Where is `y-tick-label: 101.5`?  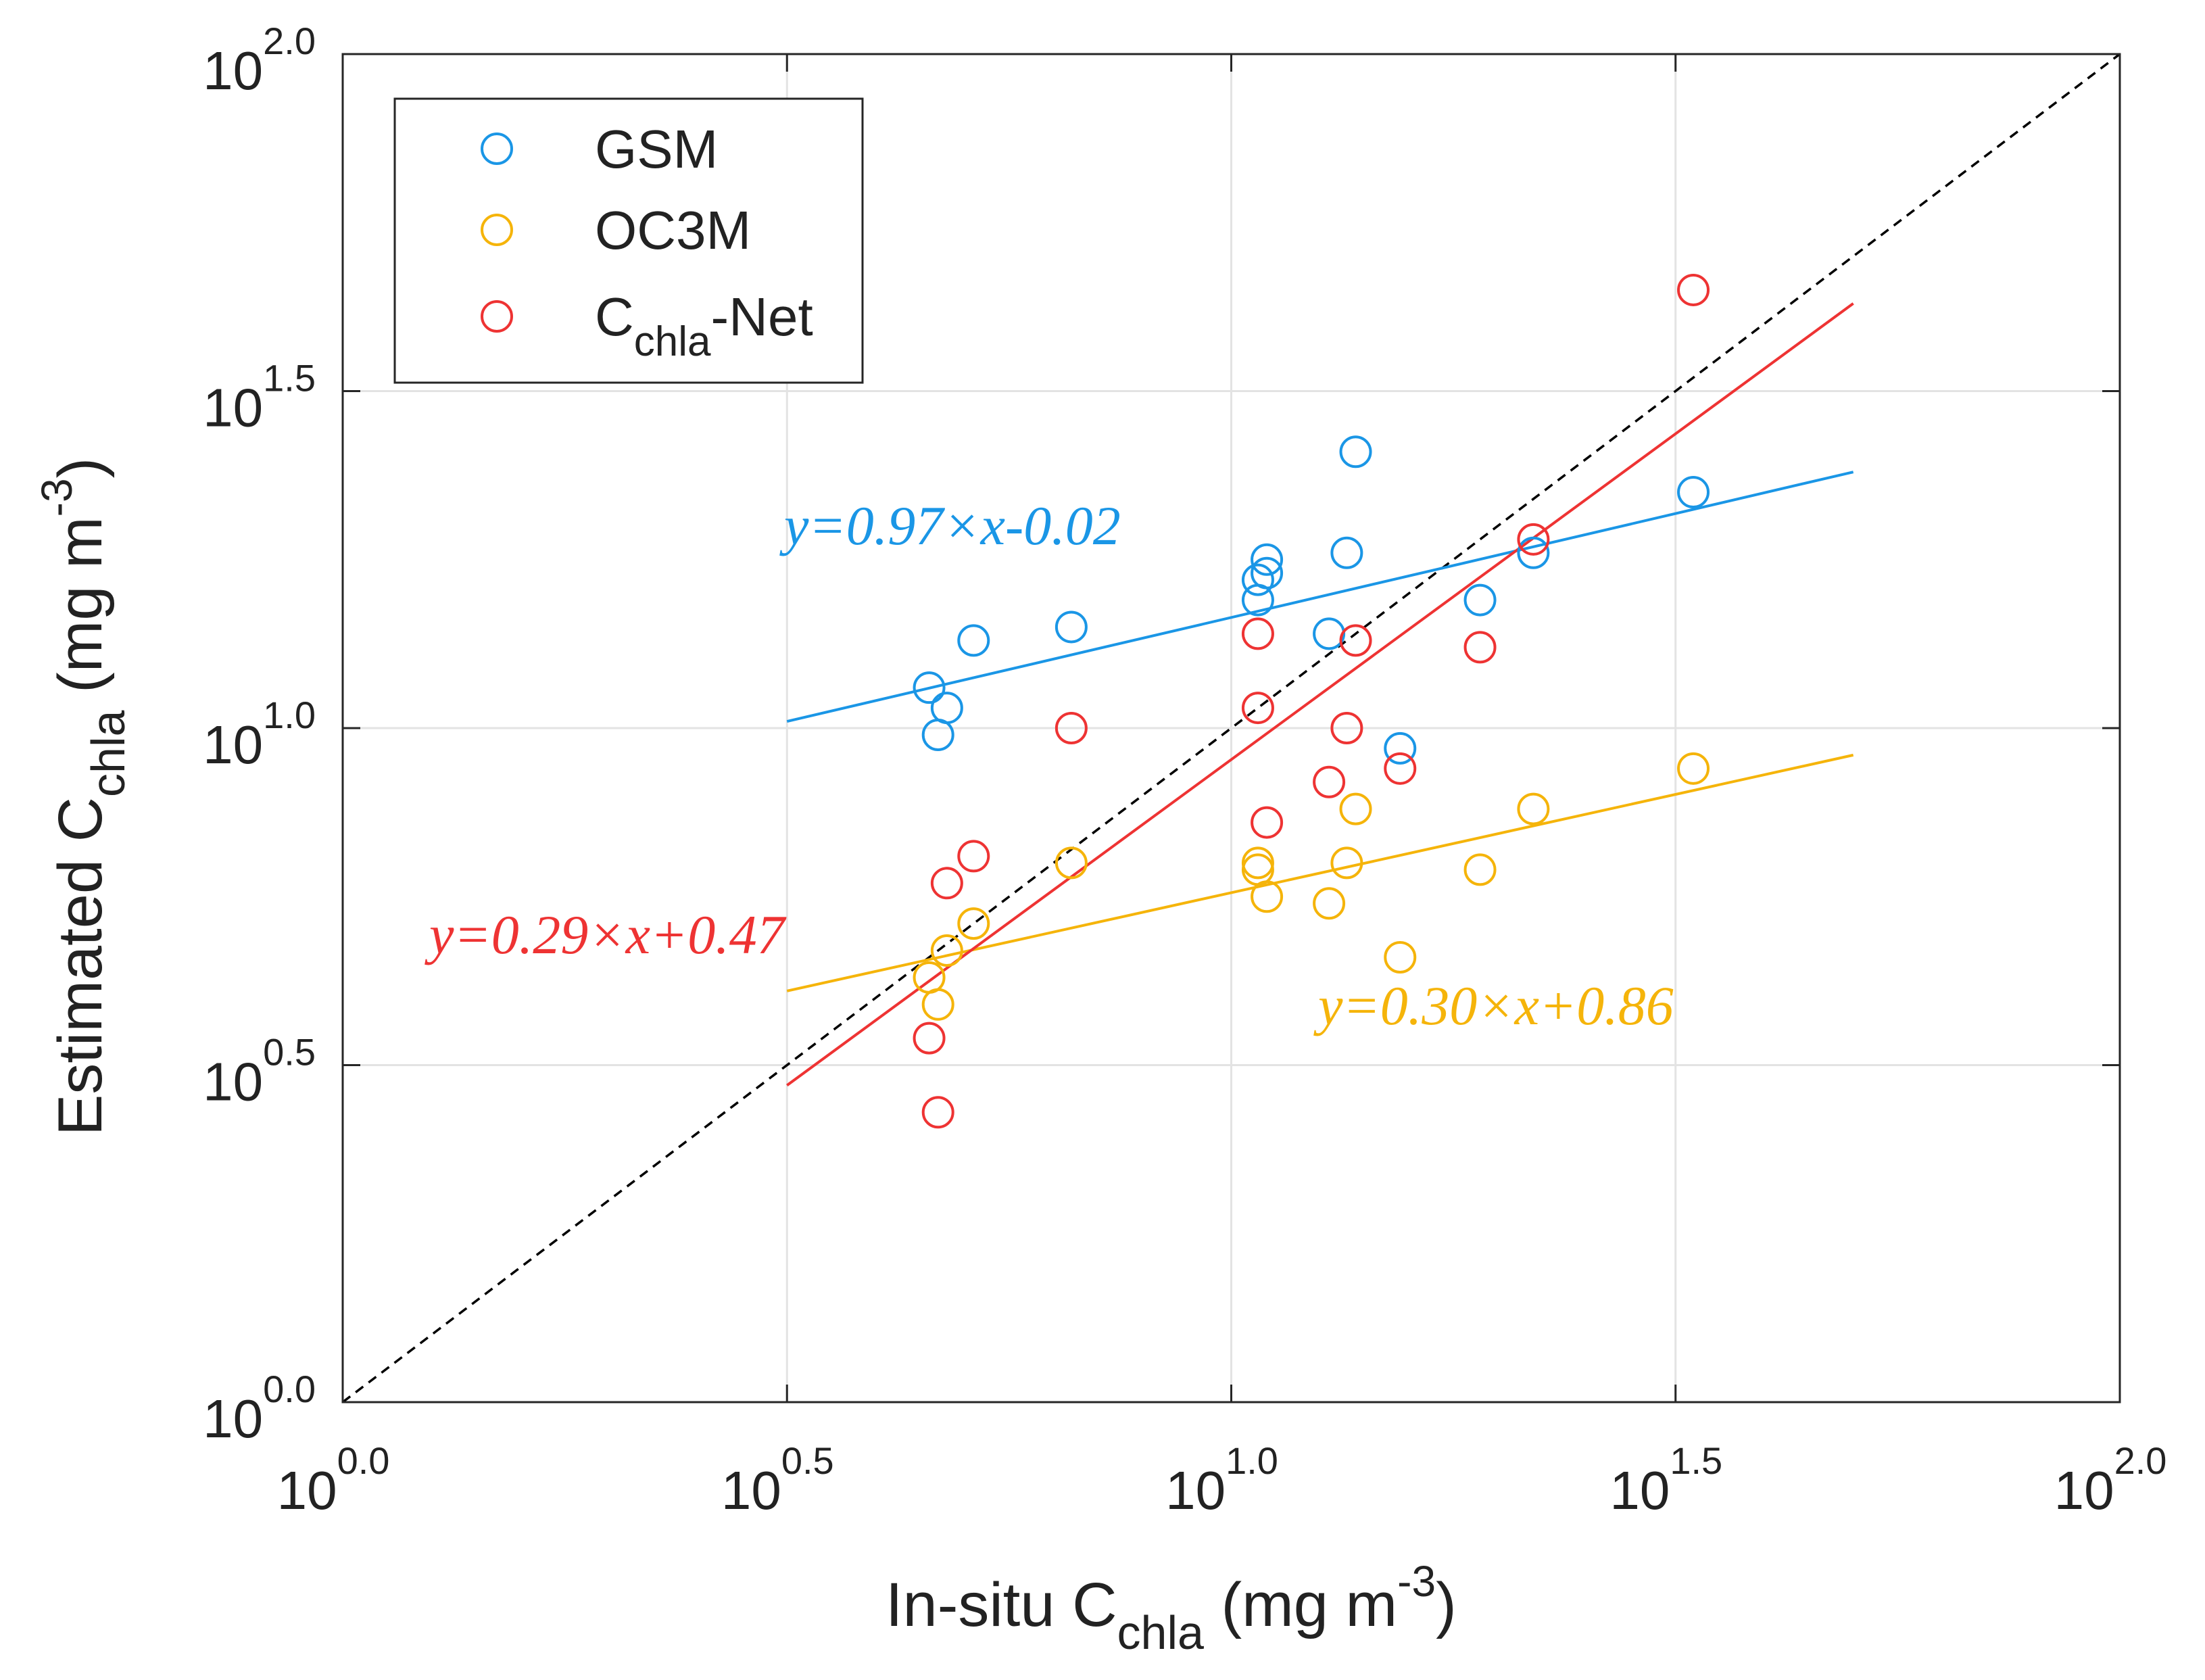 y-tick-label: 101.5 is located at coordinates (260, 397).